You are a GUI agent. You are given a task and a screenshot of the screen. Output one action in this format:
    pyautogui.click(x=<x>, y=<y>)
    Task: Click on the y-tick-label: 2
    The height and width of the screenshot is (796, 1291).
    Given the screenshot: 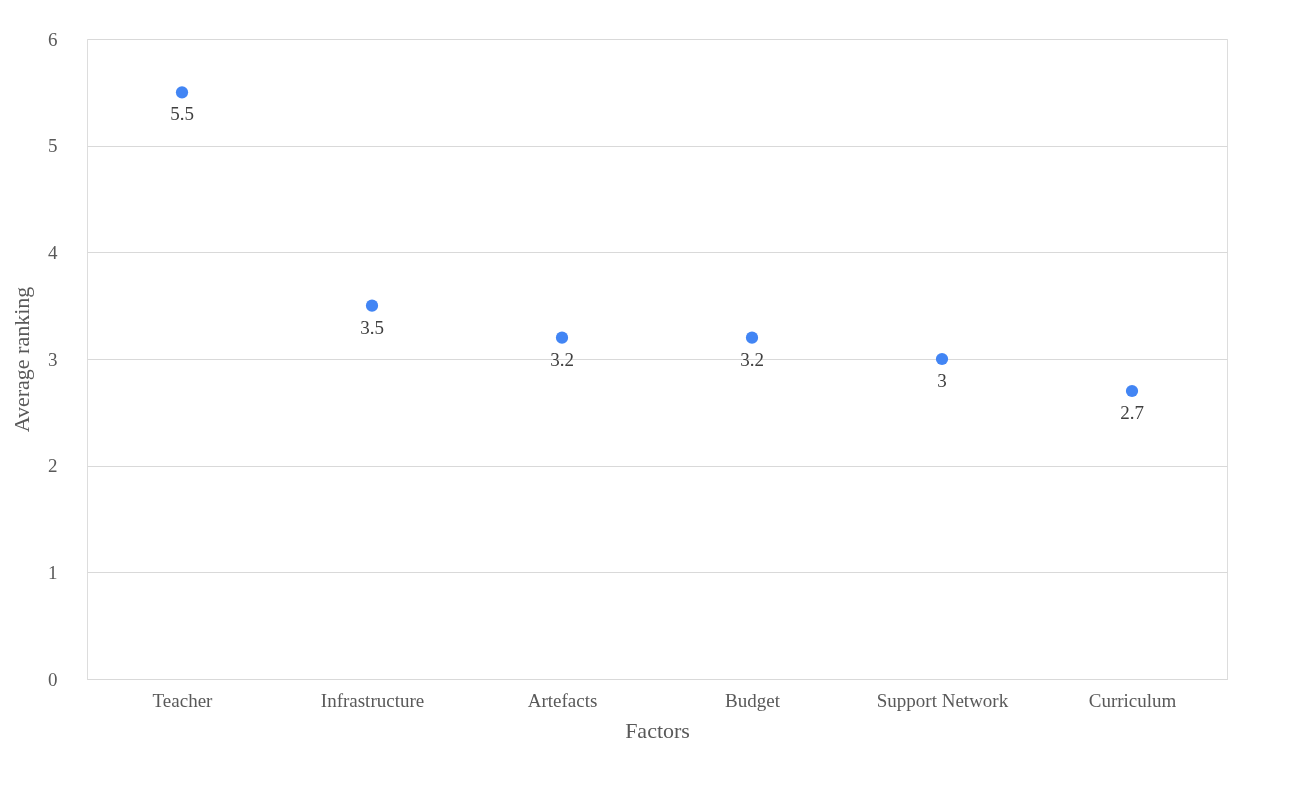 What is the action you would take?
    pyautogui.click(x=53, y=466)
    